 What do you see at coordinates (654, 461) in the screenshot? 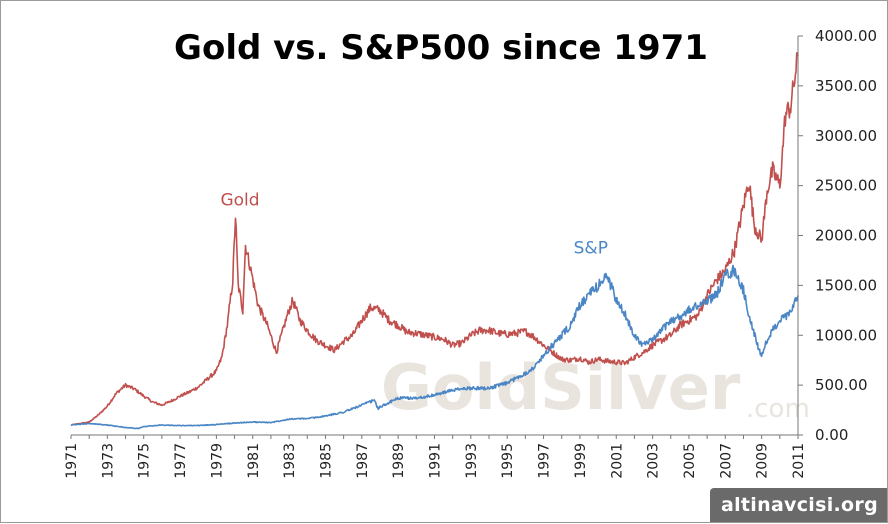
I see `x-tick-label: 2003` at bounding box center [654, 461].